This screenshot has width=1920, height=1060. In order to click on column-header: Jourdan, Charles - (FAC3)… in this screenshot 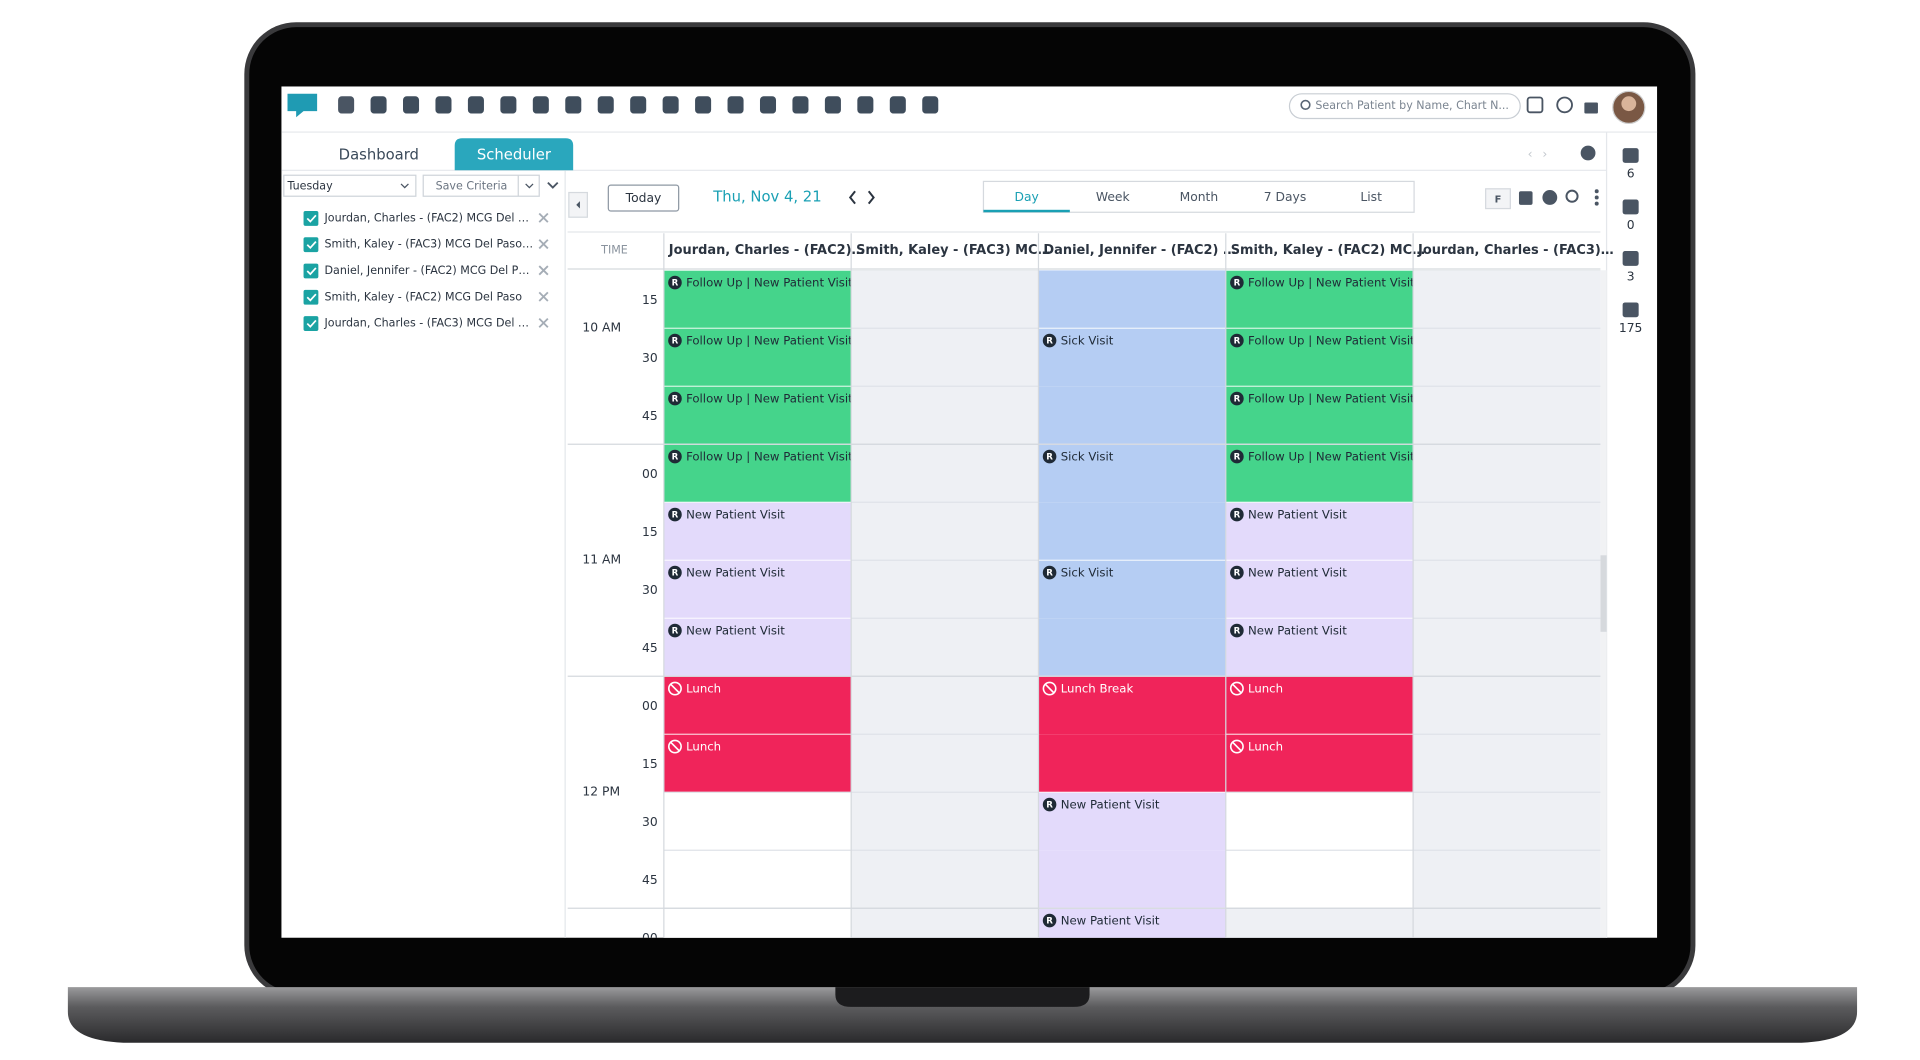, I will do `click(1515, 250)`.